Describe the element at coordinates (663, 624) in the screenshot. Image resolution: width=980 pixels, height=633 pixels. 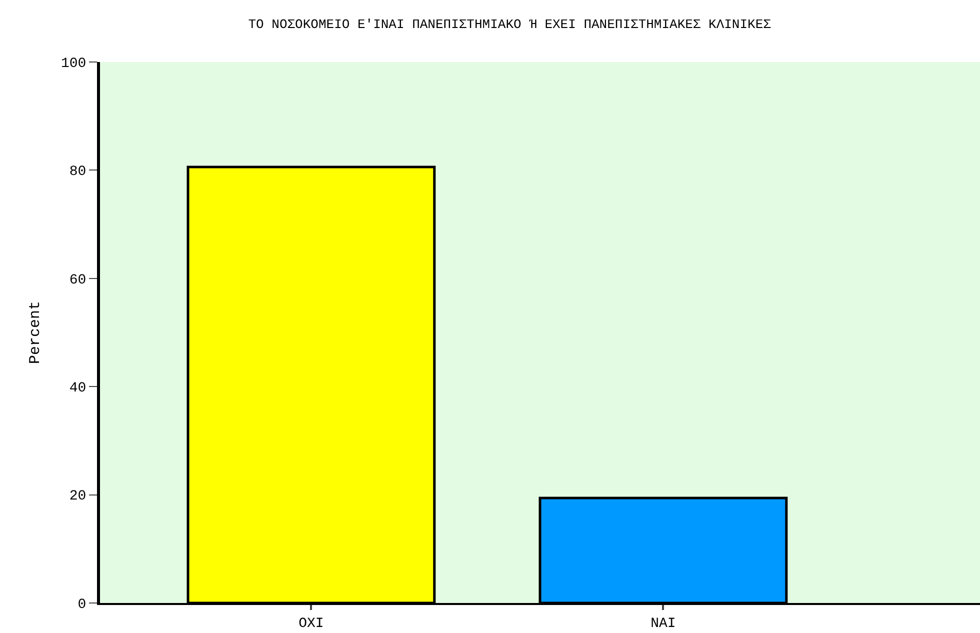
I see `x-tick-label: ΝΑΙ` at that location.